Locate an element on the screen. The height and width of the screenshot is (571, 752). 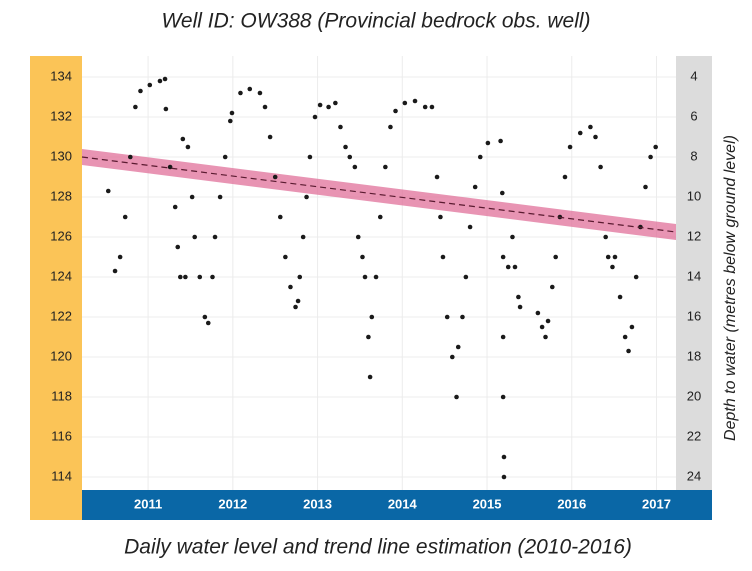
x-tick-label: 2015 is located at coordinates (487, 503).